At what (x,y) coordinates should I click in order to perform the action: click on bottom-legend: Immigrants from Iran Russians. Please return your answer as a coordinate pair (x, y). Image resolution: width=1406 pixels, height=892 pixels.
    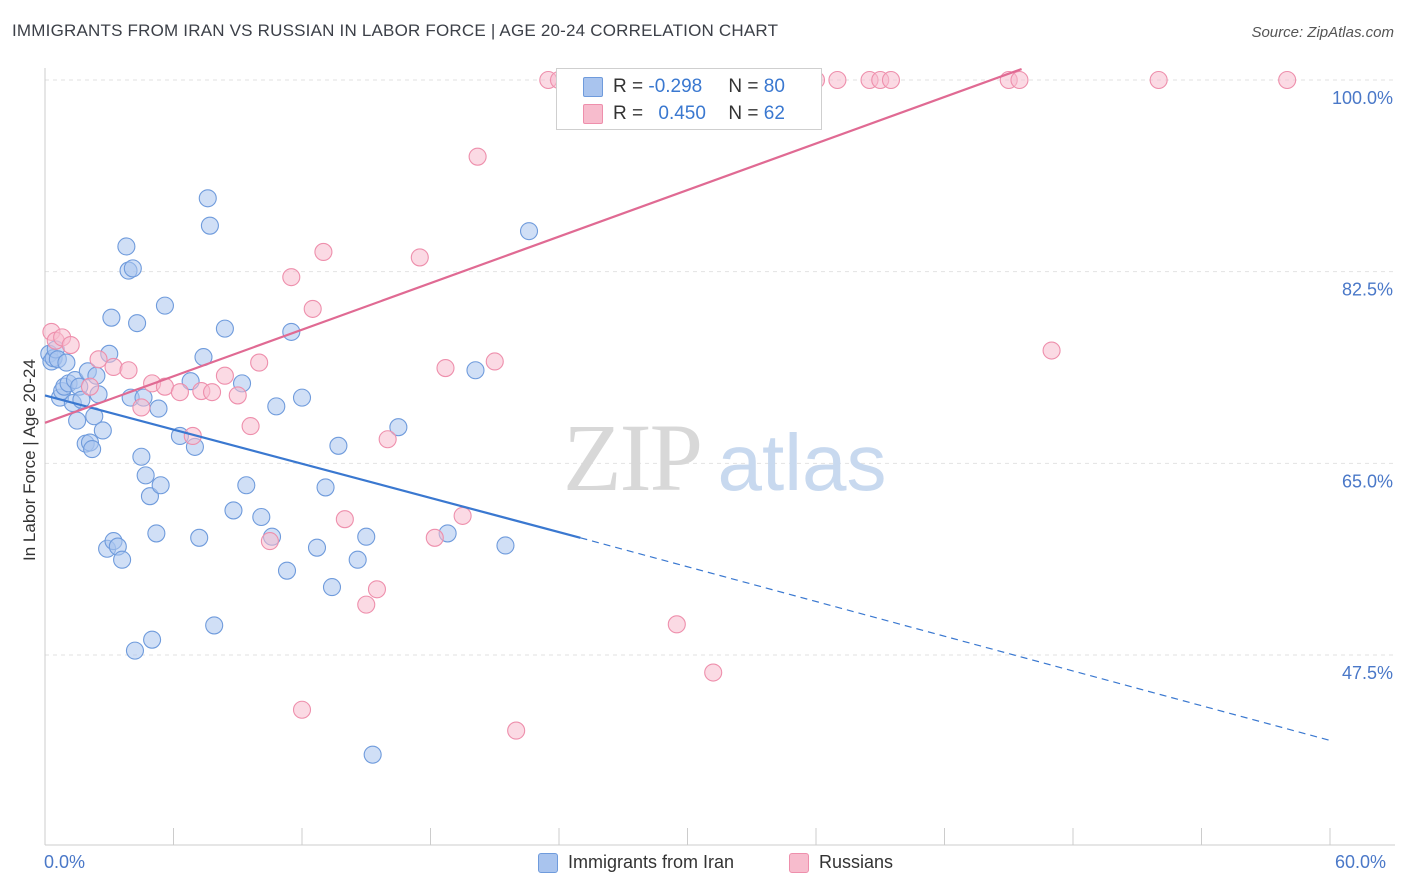
    Looking at the image, I should click on (703, 865).